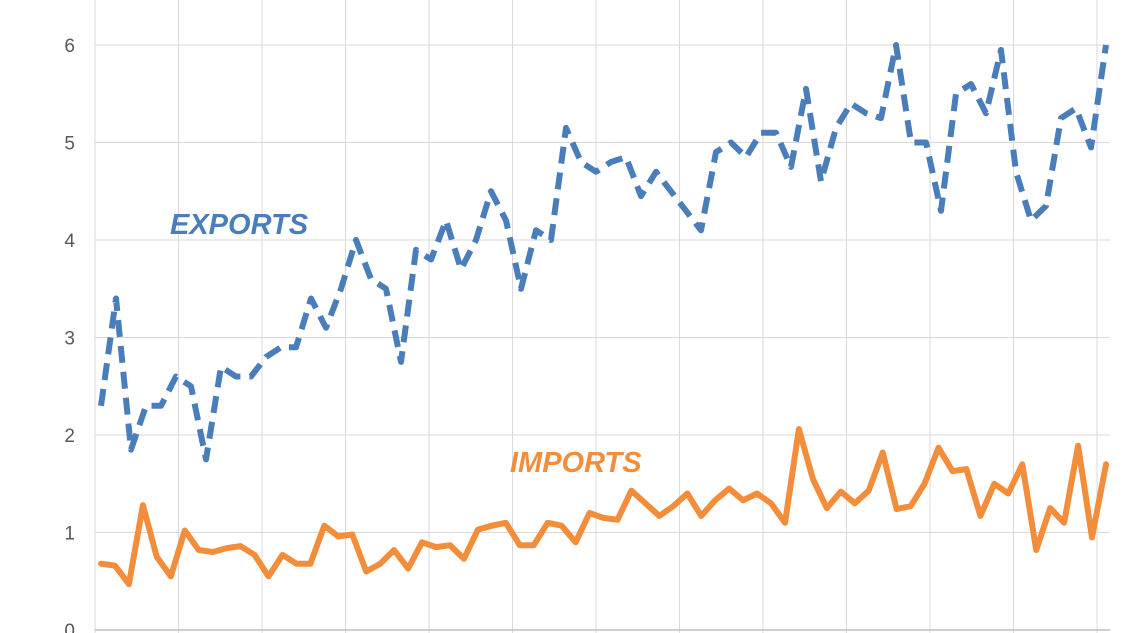 The width and height of the screenshot is (1125, 633). Describe the element at coordinates (69, 339) in the screenshot. I see `y-tick-label: 3` at that location.